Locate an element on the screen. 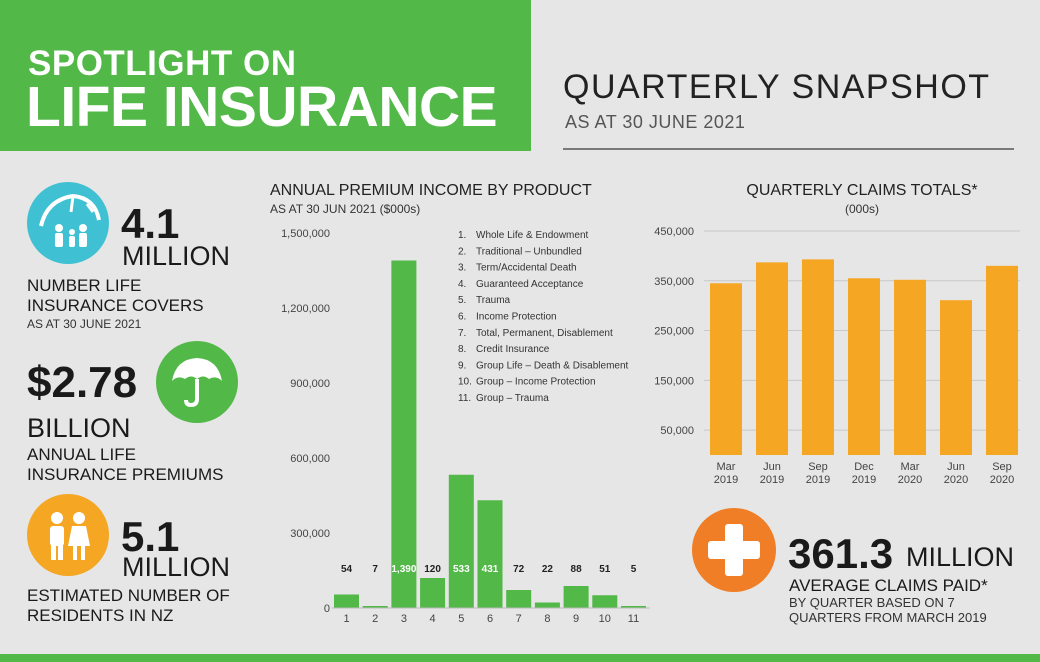 The image size is (1040, 662). claims-y-tick: 450,000 is located at coordinates (674, 232).